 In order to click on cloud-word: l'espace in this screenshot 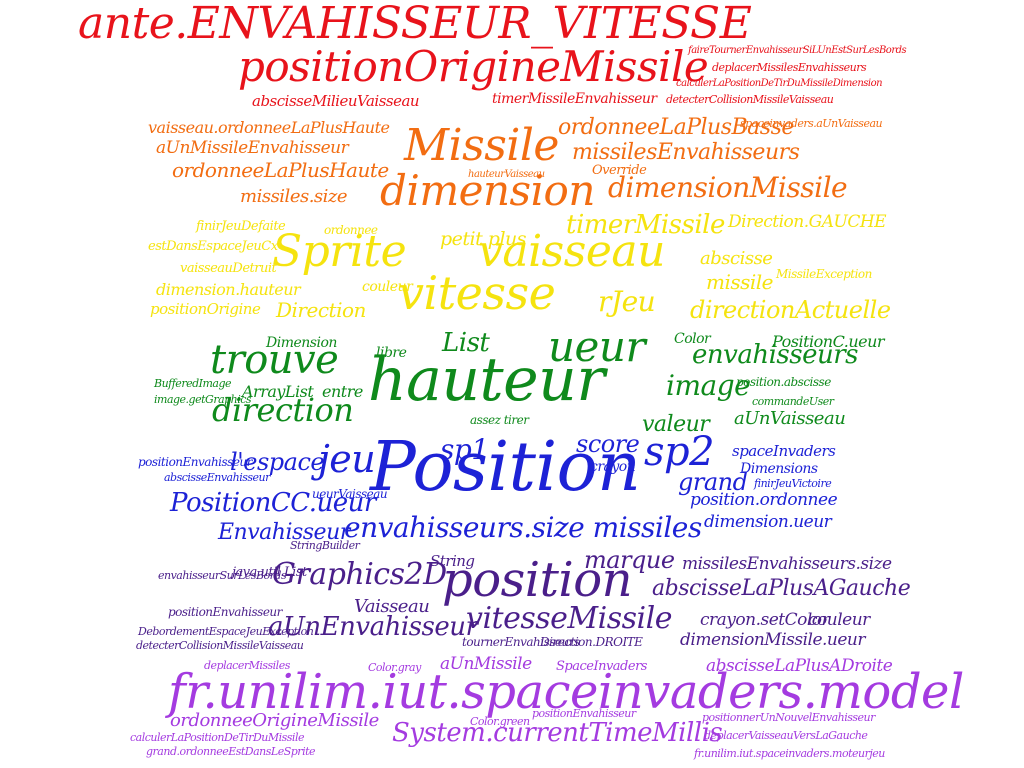, I will do `click(277, 462)`.